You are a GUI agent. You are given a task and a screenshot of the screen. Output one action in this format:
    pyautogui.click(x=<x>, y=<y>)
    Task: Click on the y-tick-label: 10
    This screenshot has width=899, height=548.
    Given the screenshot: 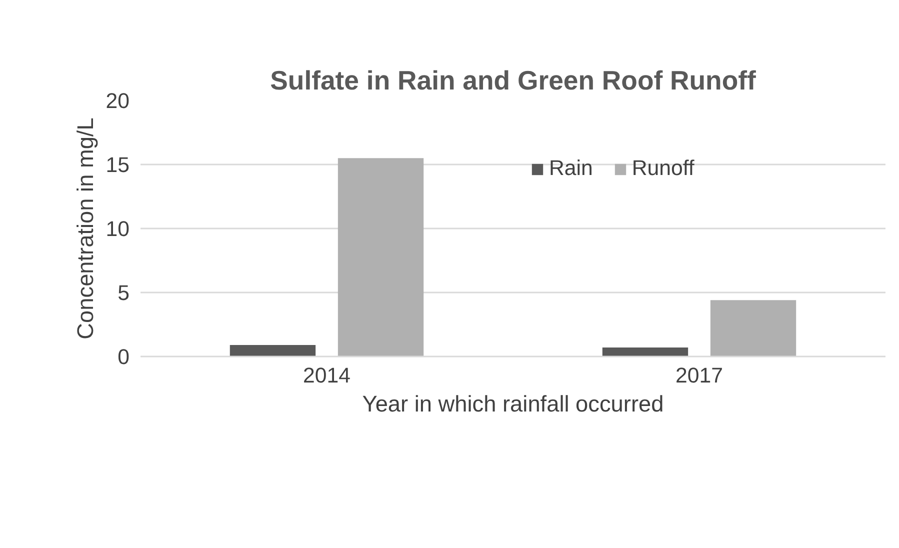 What is the action you would take?
    pyautogui.click(x=118, y=229)
    